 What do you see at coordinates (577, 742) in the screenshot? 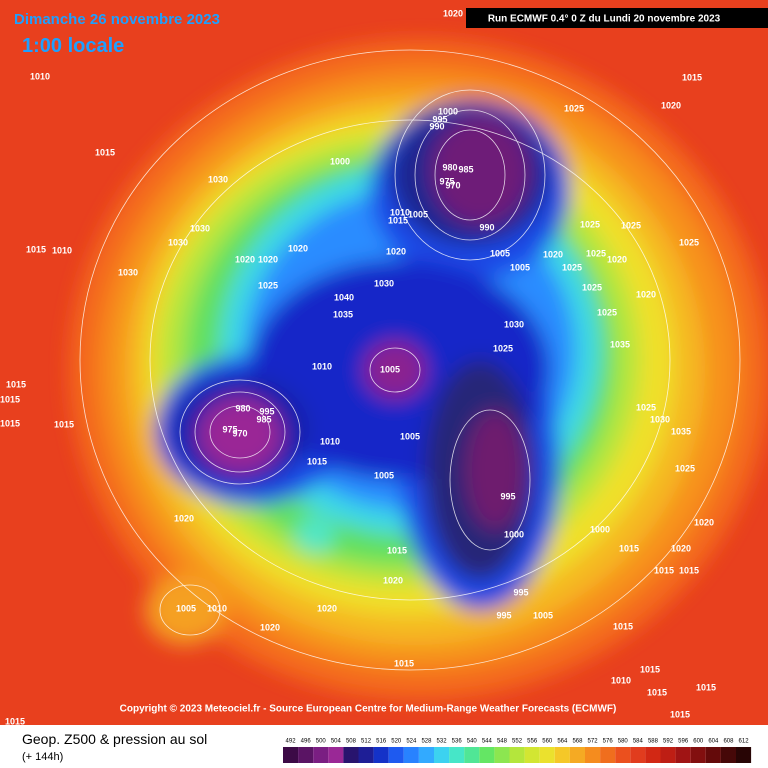
I see `colorbar-label: 568` at bounding box center [577, 742].